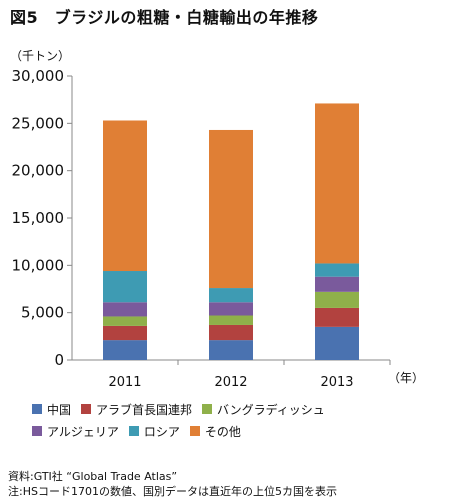 The height and width of the screenshot is (502, 450). What do you see at coordinates (172, 491) in the screenshot?
I see `note-line: 注:HSコード1701の数値、国別データは直近年の上位5カ国を表示` at bounding box center [172, 491].